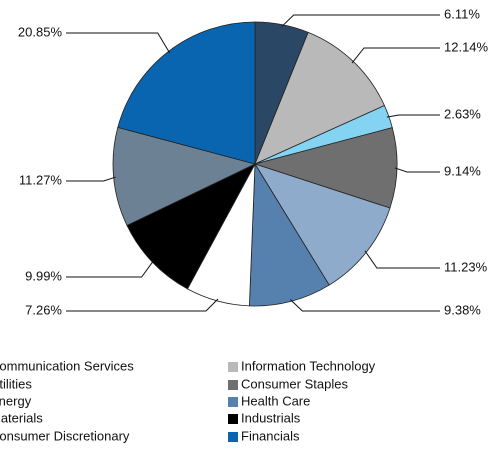 This screenshot has width=499, height=450. Describe the element at coordinates (16, 383) in the screenshot. I see `legend-label: Utilities` at that location.